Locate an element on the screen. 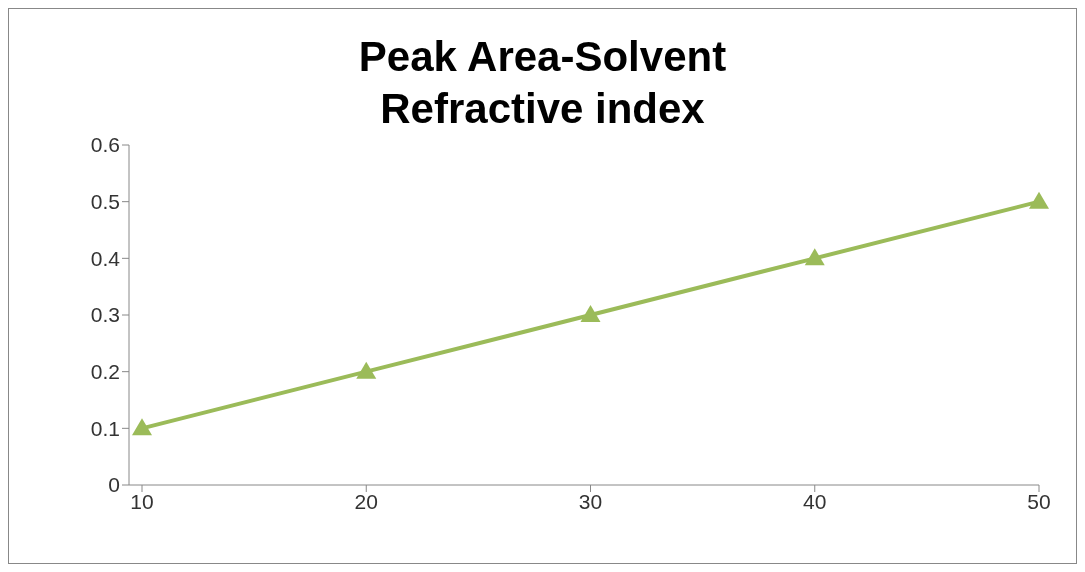 Image resolution: width=1085 pixels, height=572 pixels. x-tick-label: 40 is located at coordinates (815, 501).